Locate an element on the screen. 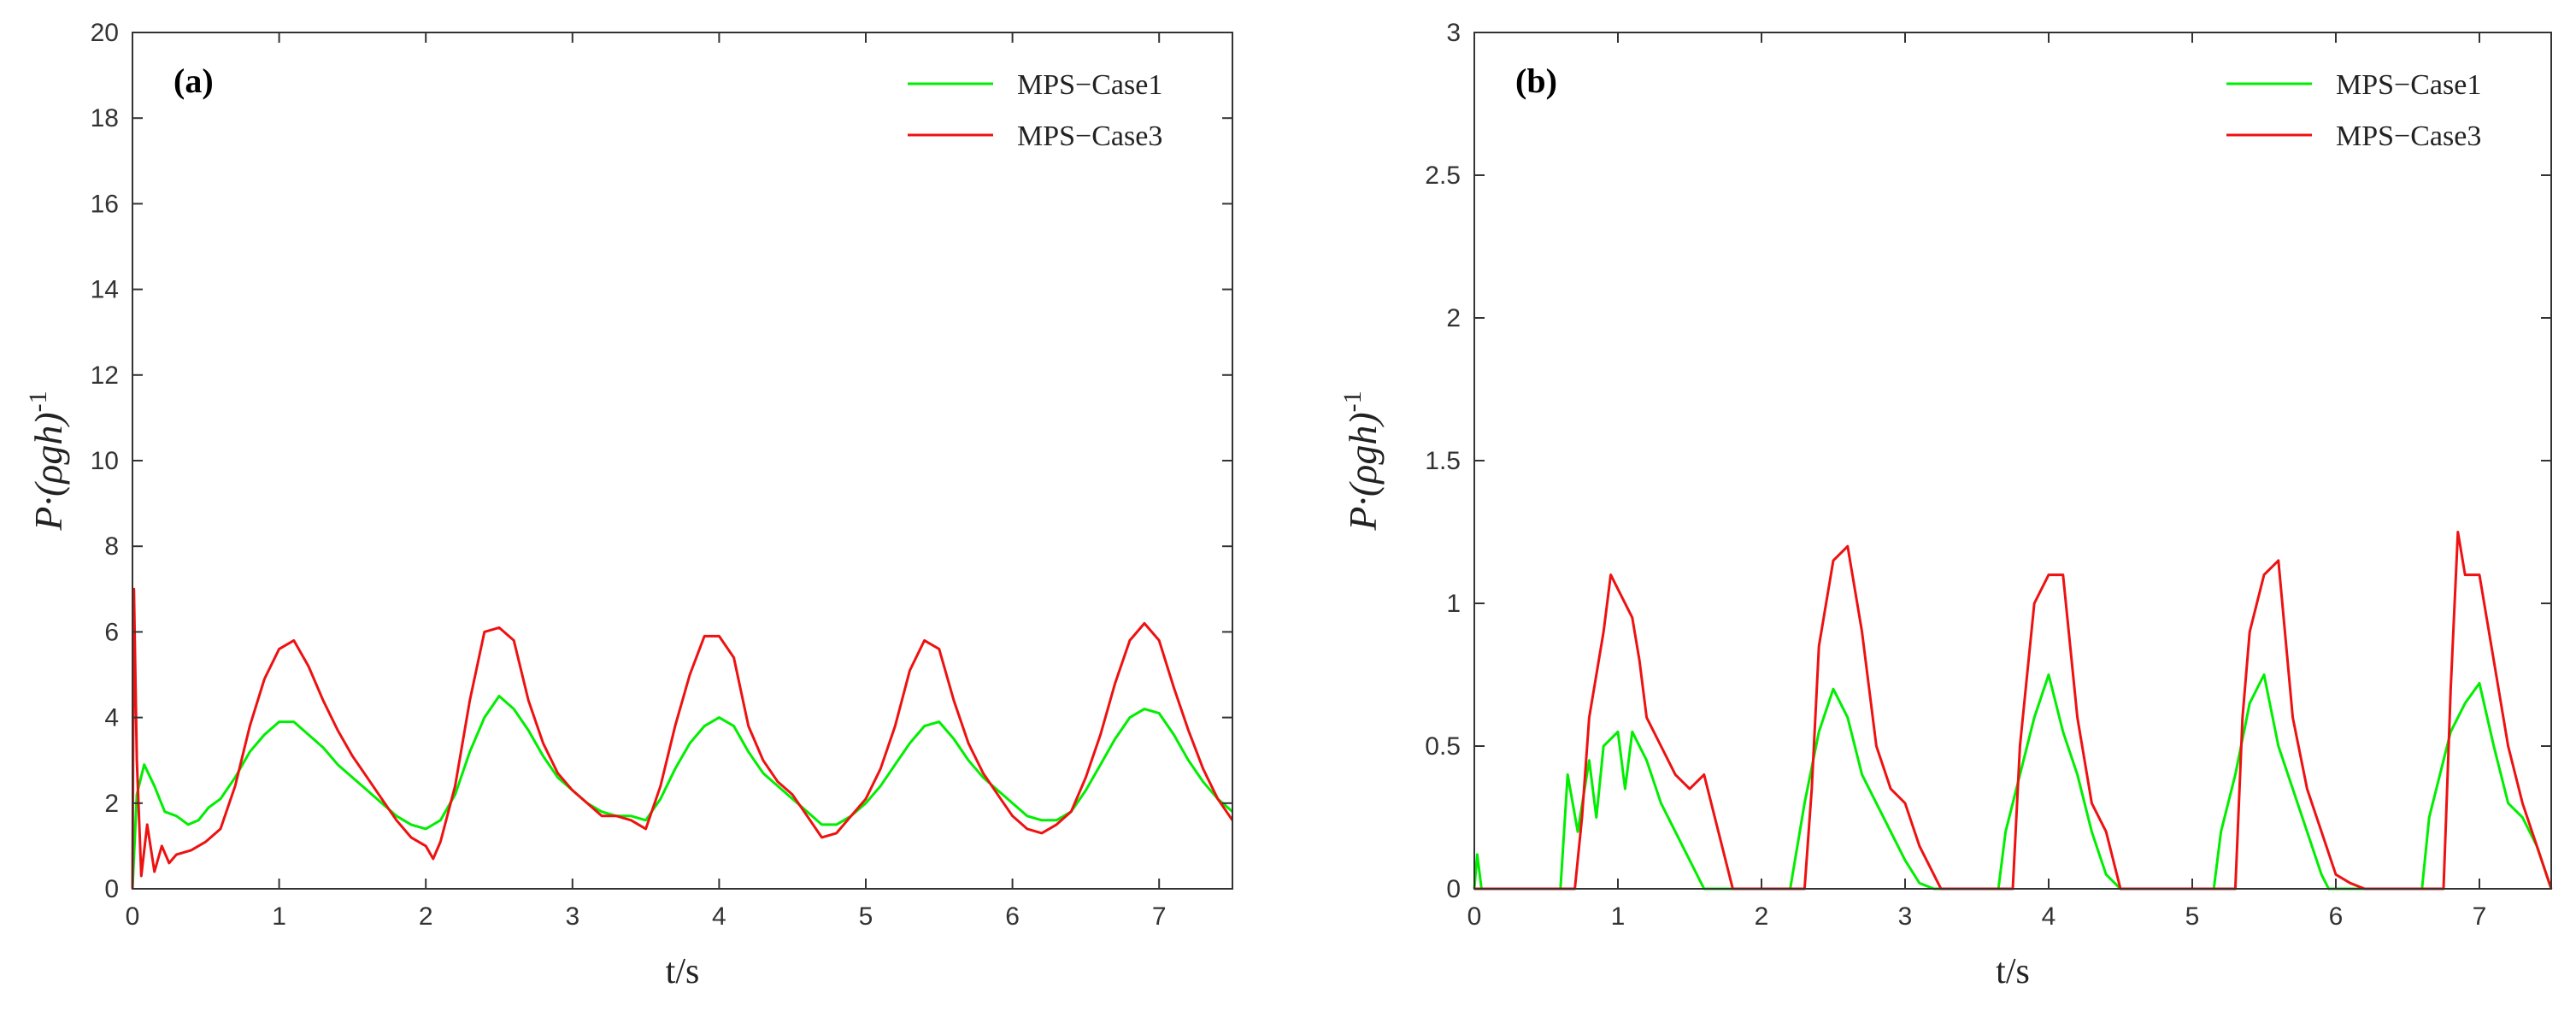  y-tick-label: 10 is located at coordinates (105, 461).